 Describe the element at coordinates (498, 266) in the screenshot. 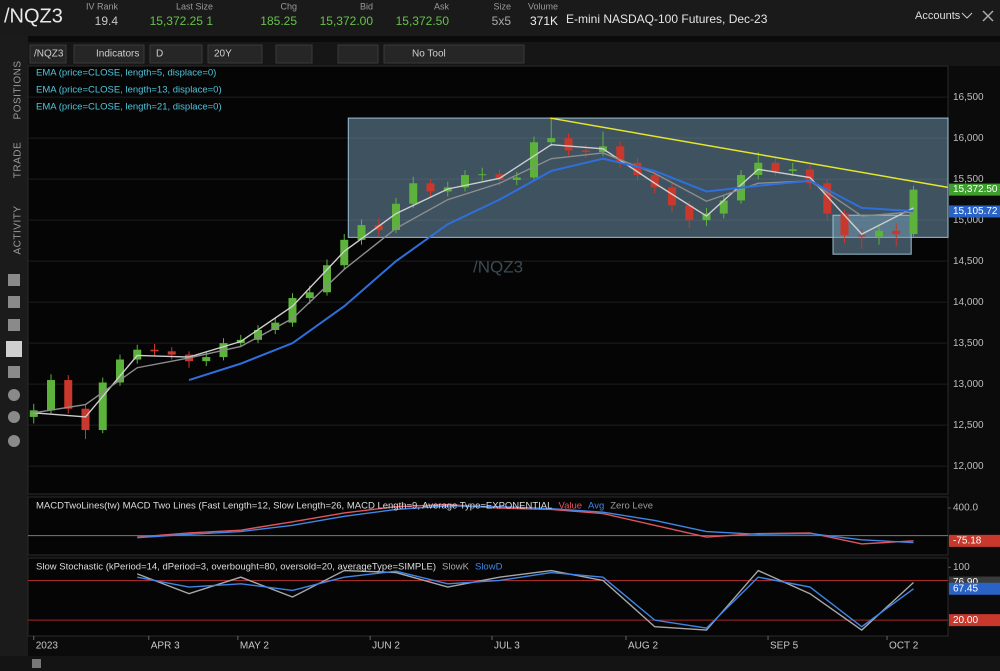

I see `watermark: /NQZ3` at that location.